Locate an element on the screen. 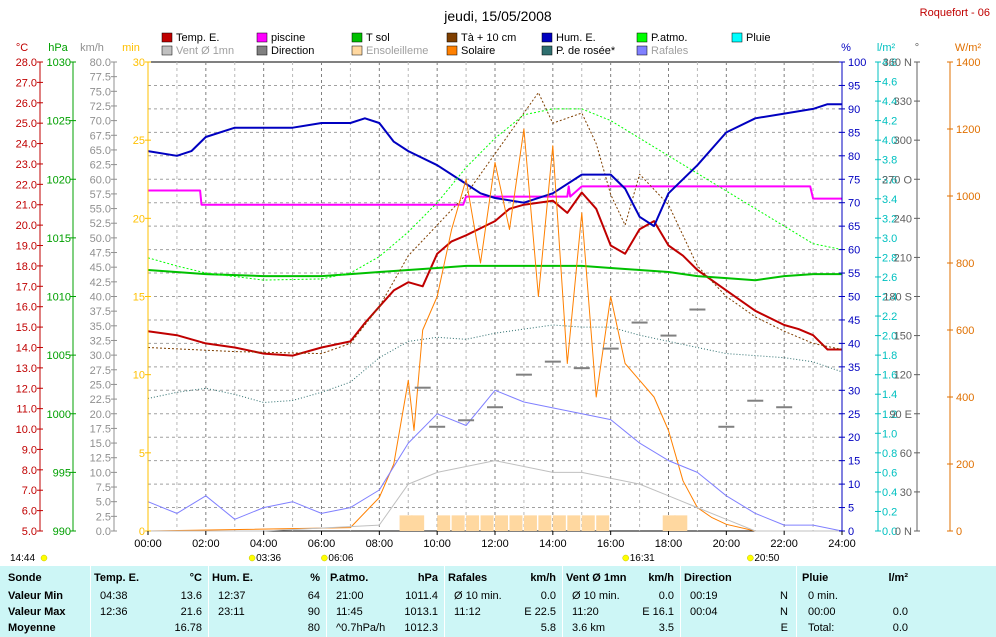 The image size is (996, 637). humidity-axis-label: 60 is located at coordinates (854, 251).